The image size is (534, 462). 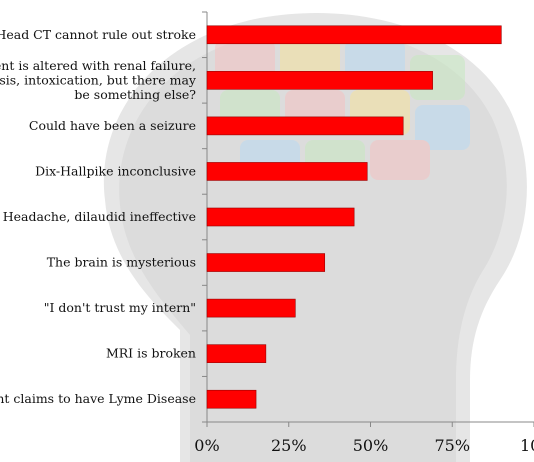 I want to click on x-tick-label: 75%, so click(x=452, y=445).